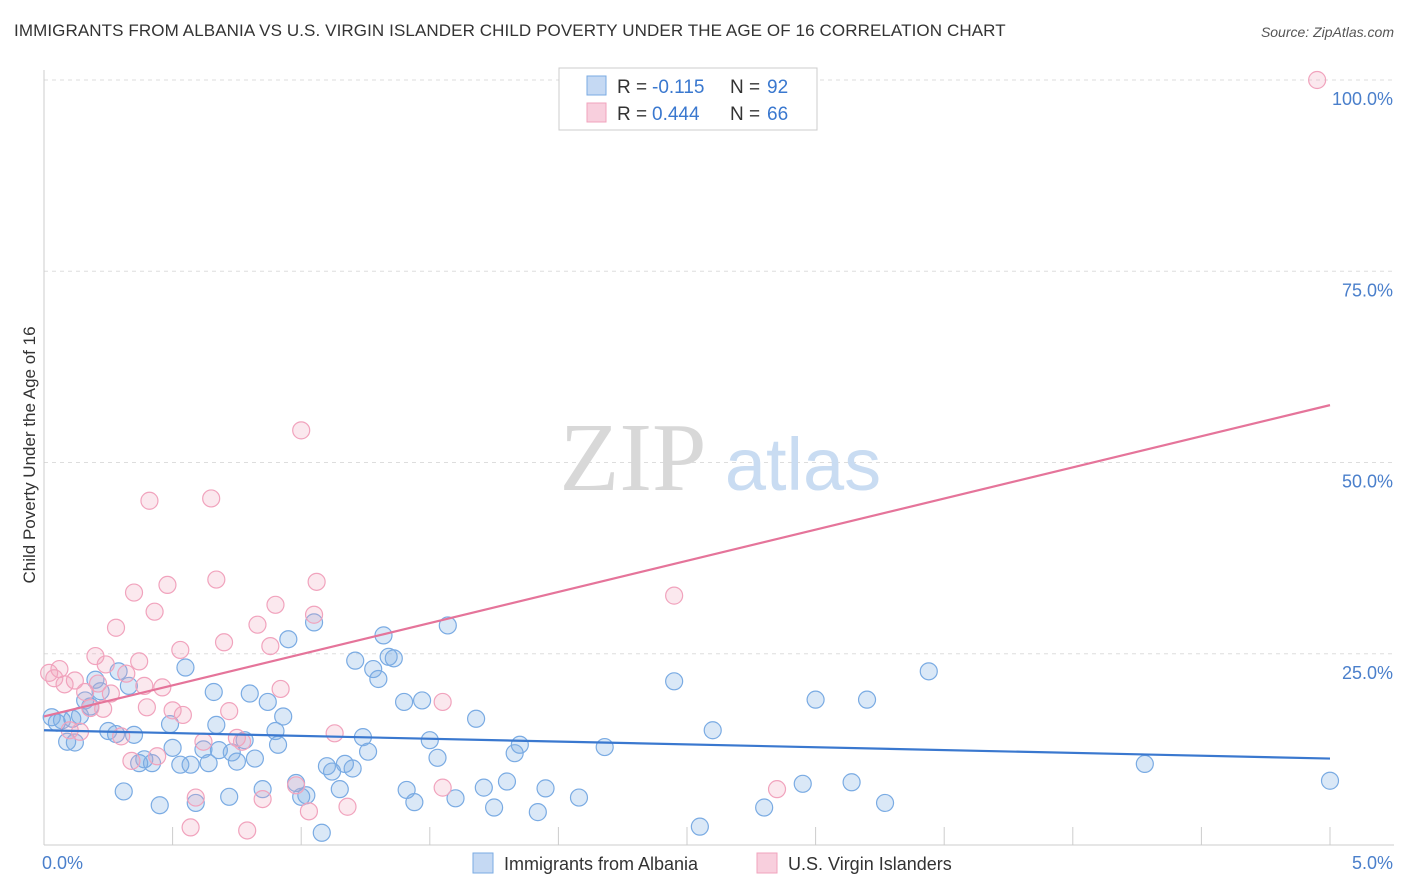  What do you see at coordinates (803, 464) in the screenshot?
I see `watermark-atlas: atlas` at bounding box center [803, 464].